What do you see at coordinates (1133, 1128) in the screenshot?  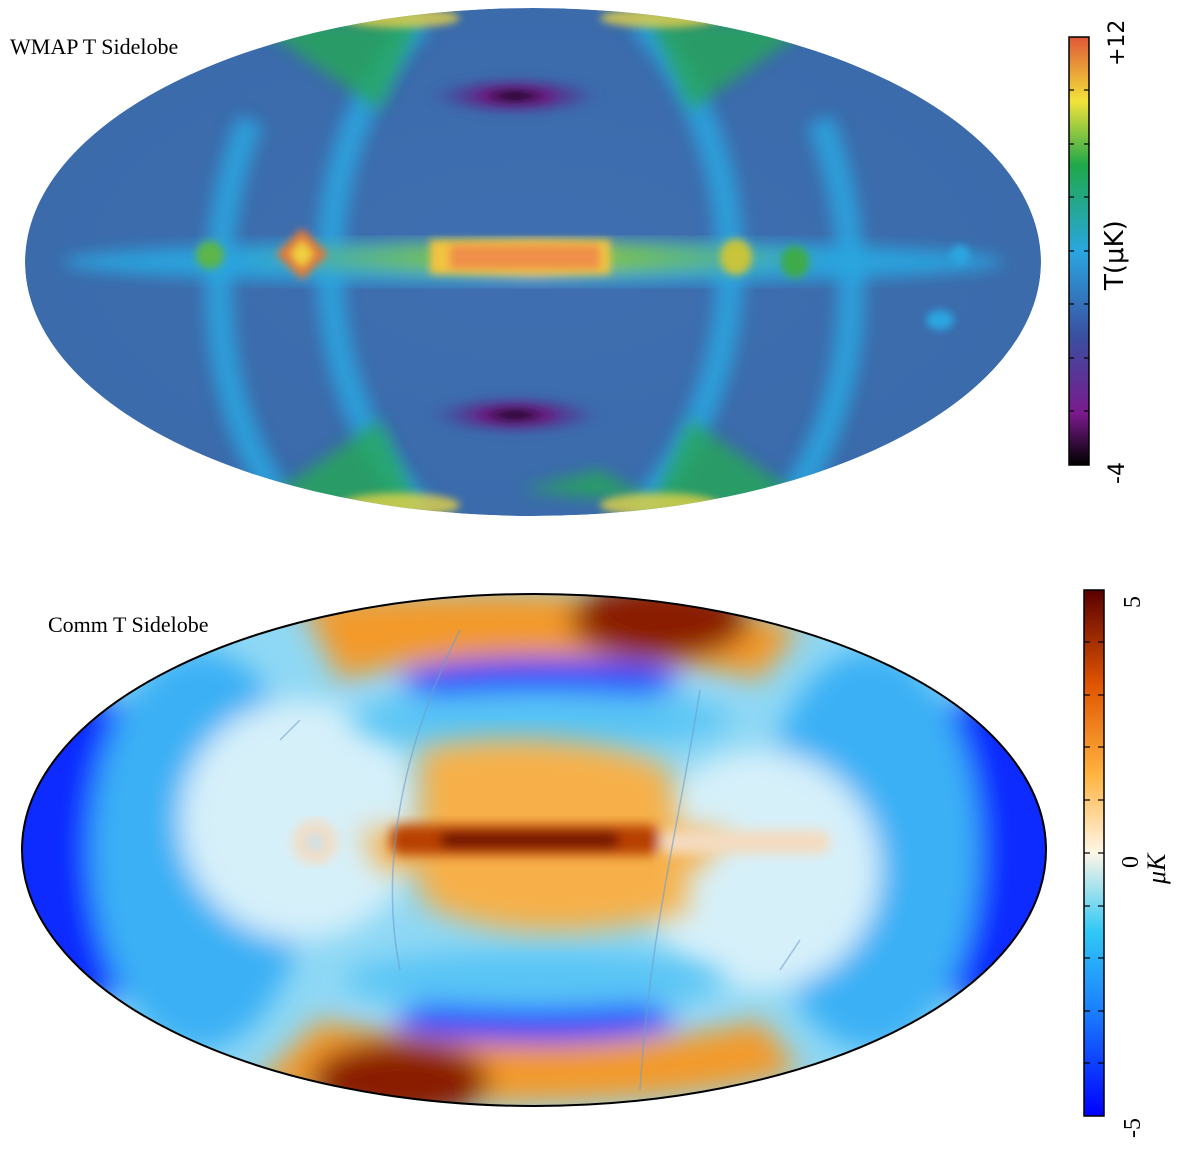 I see `comm-colorbar-min-label: -5` at bounding box center [1133, 1128].